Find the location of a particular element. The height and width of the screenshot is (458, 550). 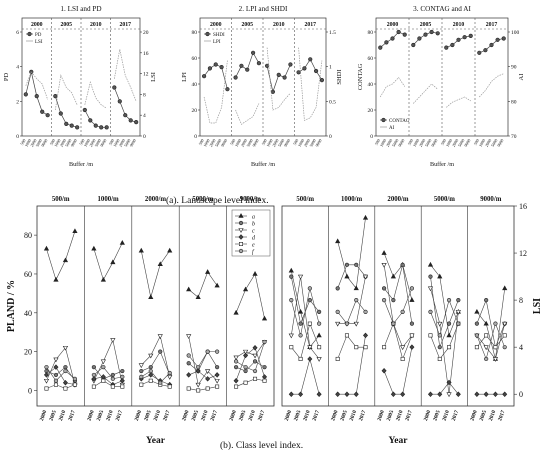

y-tick-label: 80 is located at coordinates (28, 235).